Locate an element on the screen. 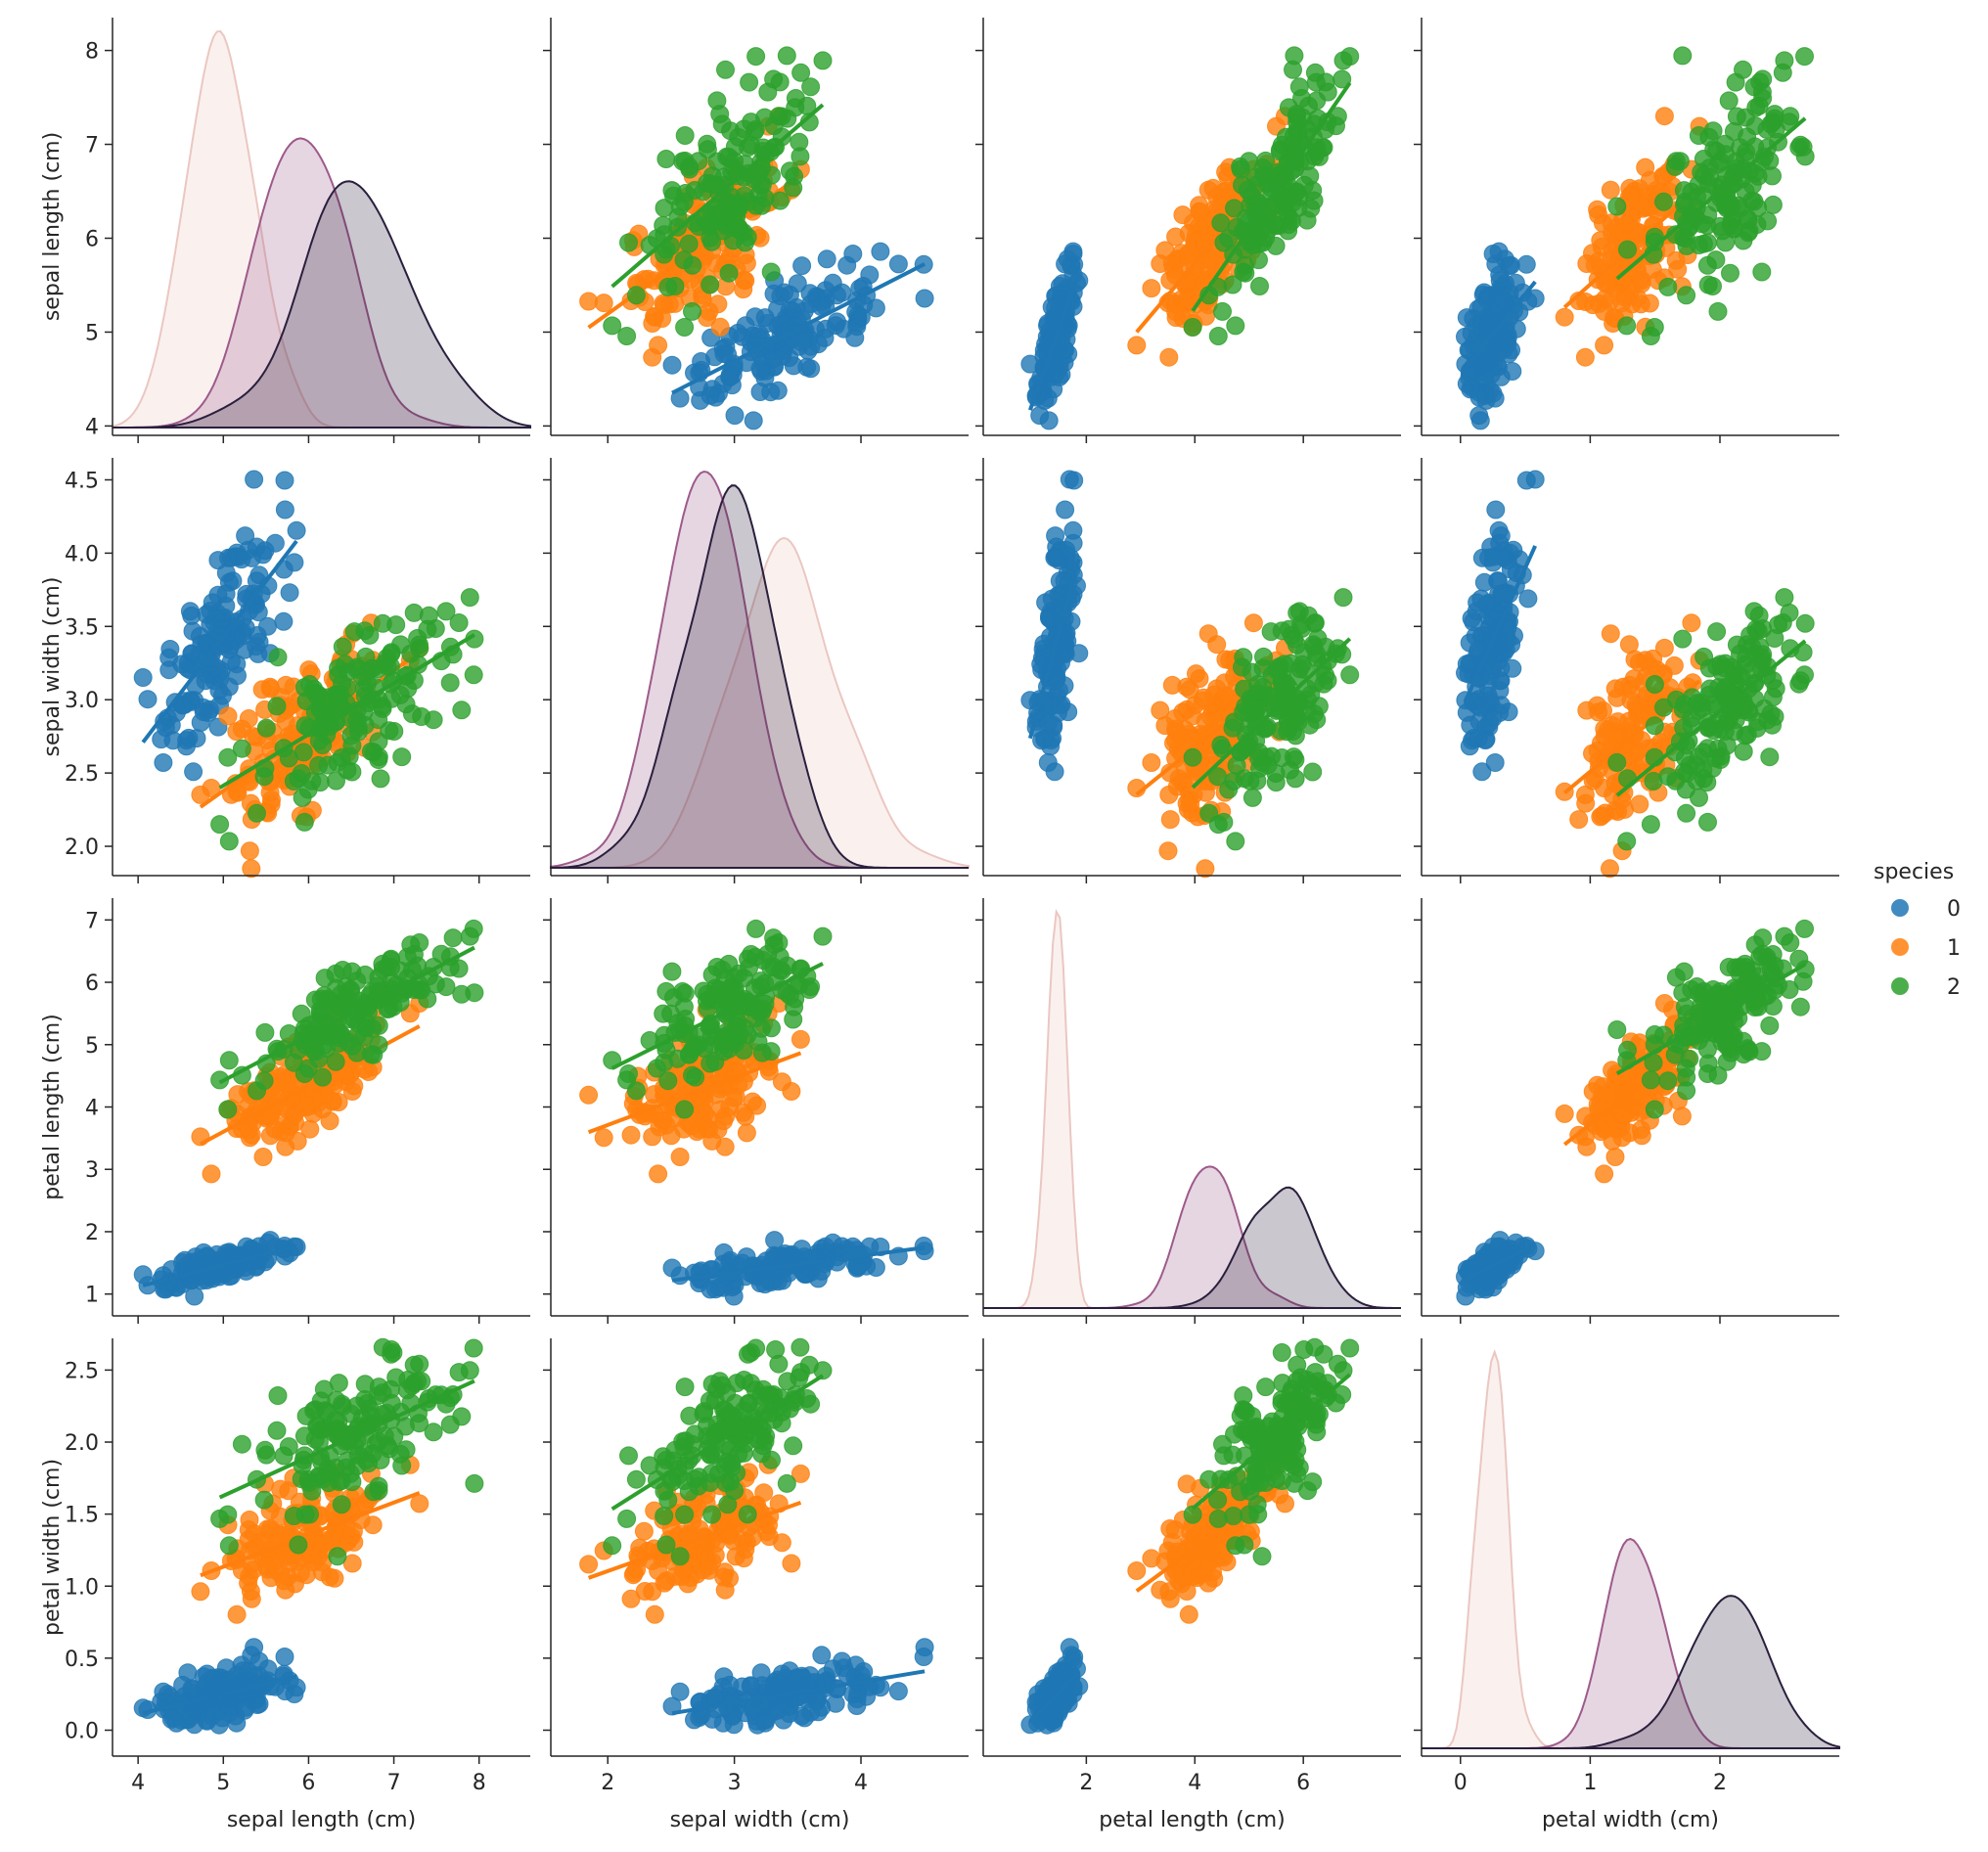 This screenshot has width=1988, height=1852. panel-r2-c1 is located at coordinates (756, 1111).